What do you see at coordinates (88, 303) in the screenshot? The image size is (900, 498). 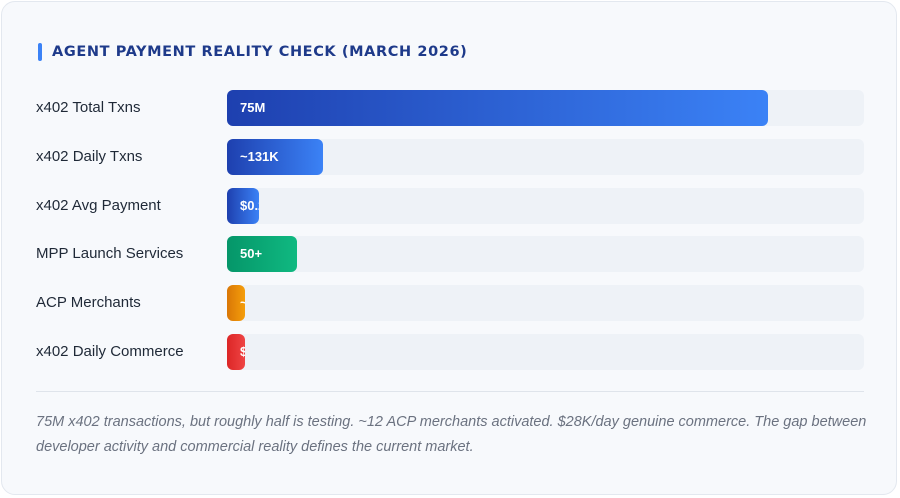 I see `category-label: ACP Merchants` at bounding box center [88, 303].